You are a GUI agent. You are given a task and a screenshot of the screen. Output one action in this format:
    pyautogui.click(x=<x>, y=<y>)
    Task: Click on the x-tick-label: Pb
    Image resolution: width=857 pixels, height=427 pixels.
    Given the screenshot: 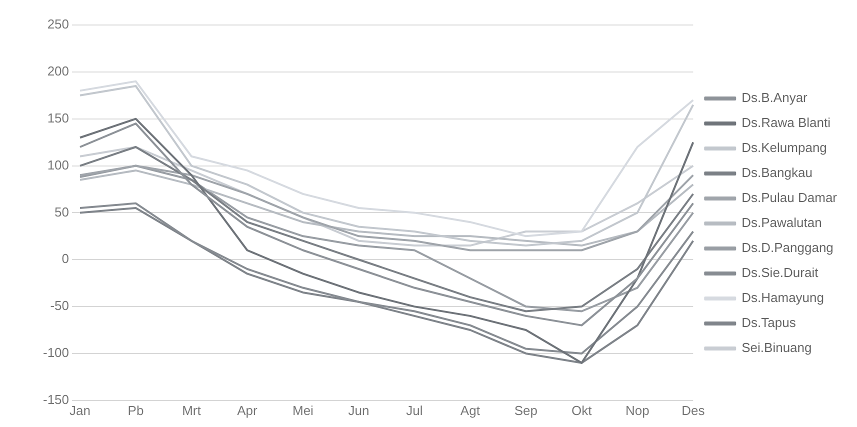 What is the action you would take?
    pyautogui.click(x=136, y=410)
    